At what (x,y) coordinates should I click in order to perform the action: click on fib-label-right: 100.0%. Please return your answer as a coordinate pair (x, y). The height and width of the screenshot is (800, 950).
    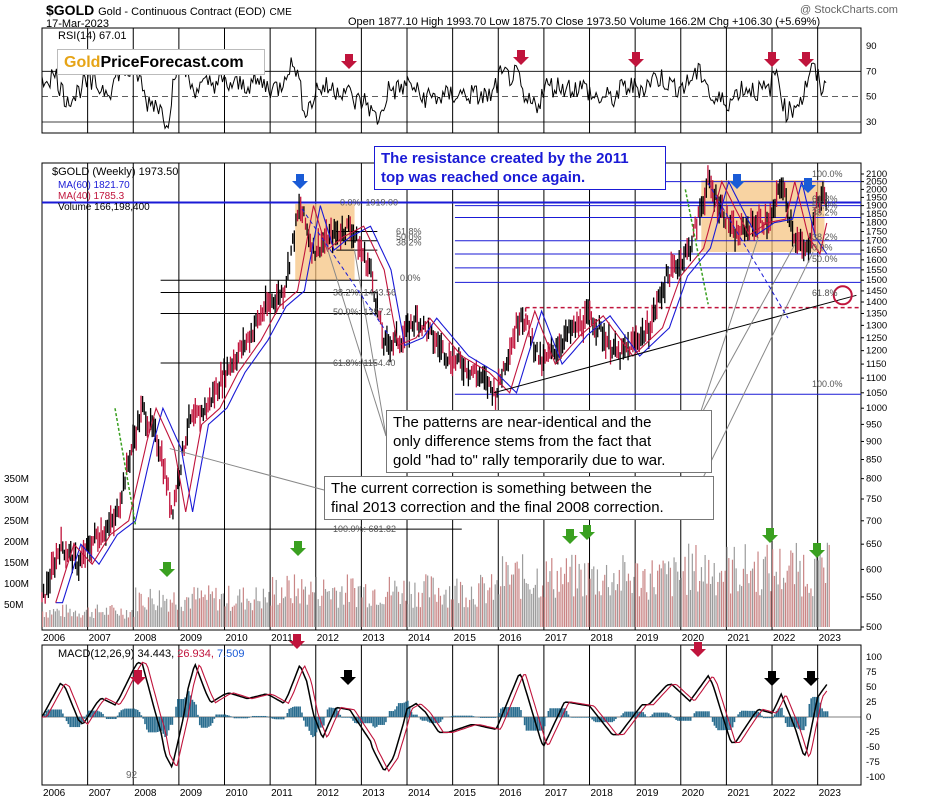
    Looking at the image, I should click on (827, 384).